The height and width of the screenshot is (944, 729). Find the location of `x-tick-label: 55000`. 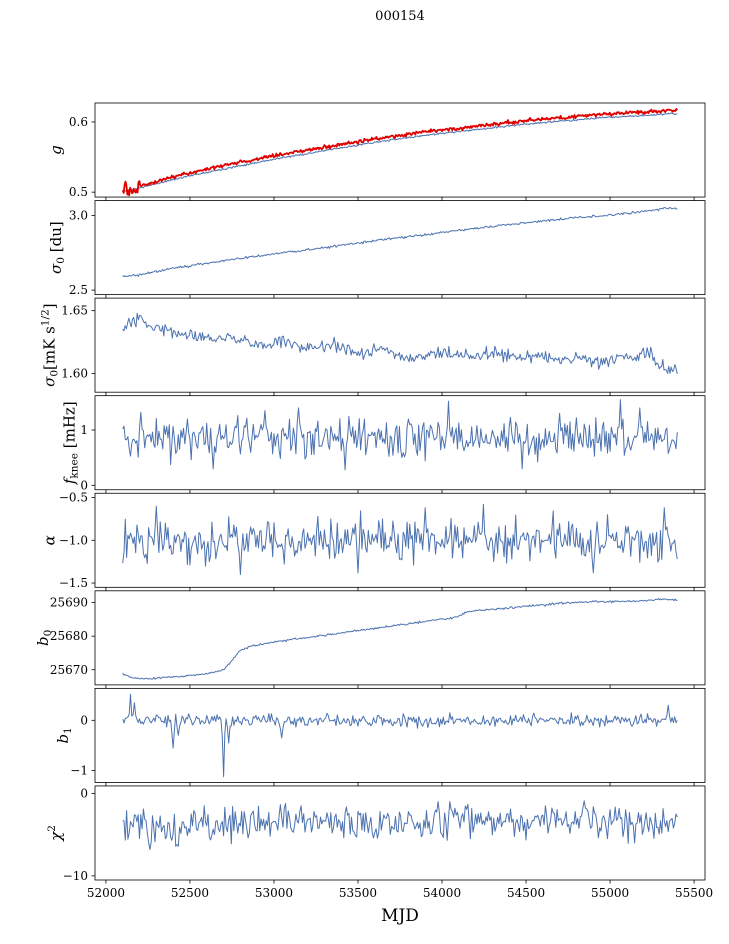

x-tick-label: 55000 is located at coordinates (610, 893).